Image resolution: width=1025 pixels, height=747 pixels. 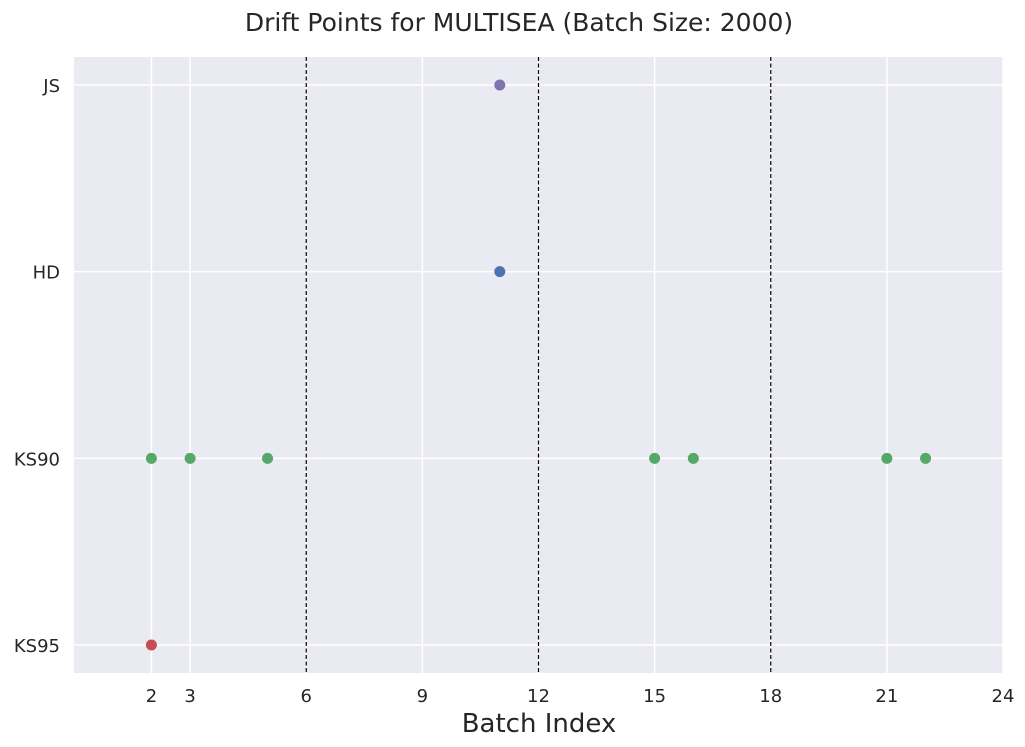 I want to click on drift-point-ks95, so click(x=151, y=645).